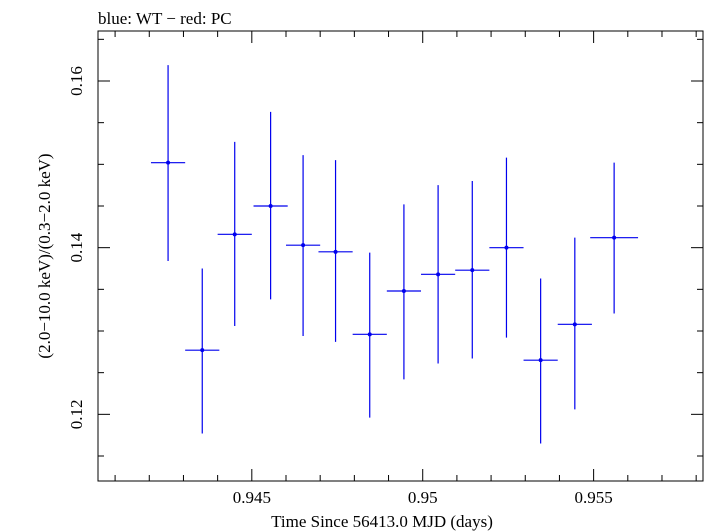  Describe the element at coordinates (382, 521) in the screenshot. I see `x-axis-label: Time Since 56413.0 MJD (days)` at that location.